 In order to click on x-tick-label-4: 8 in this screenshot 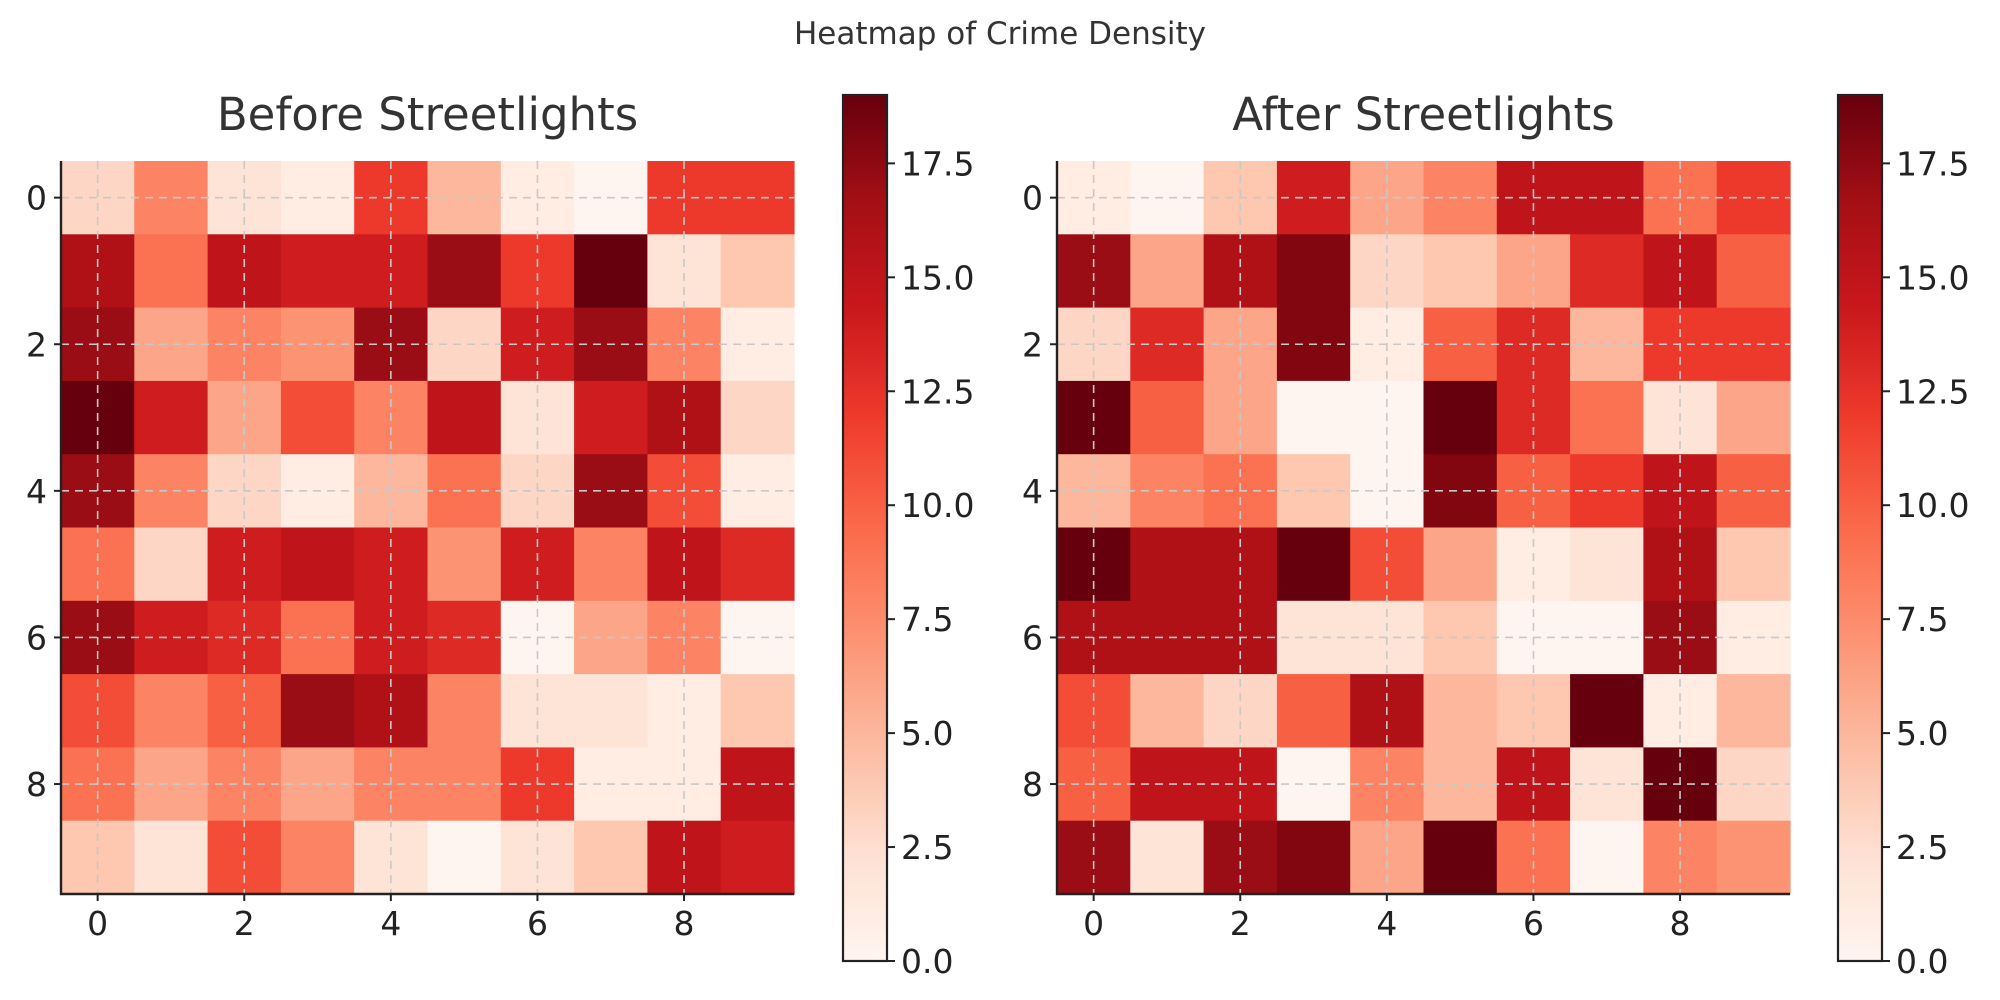, I will do `click(684, 923)`.